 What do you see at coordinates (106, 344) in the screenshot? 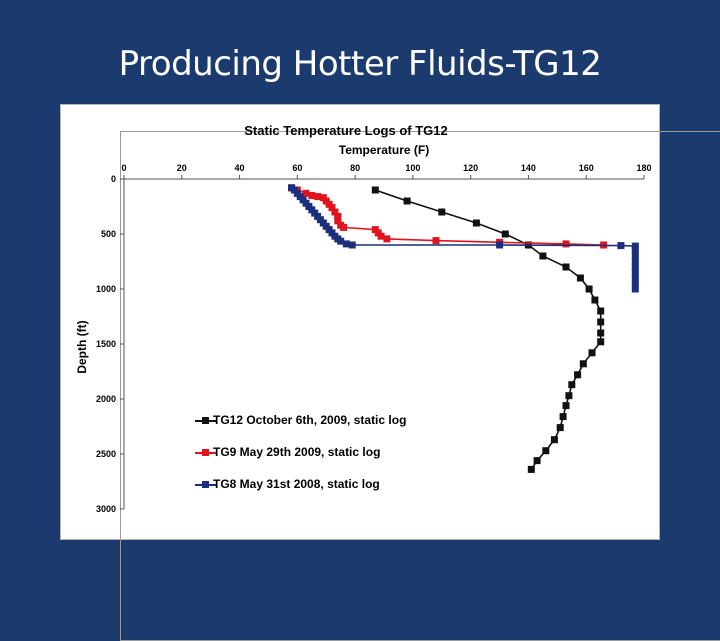
I see `y-tick-label: 1500` at bounding box center [106, 344].